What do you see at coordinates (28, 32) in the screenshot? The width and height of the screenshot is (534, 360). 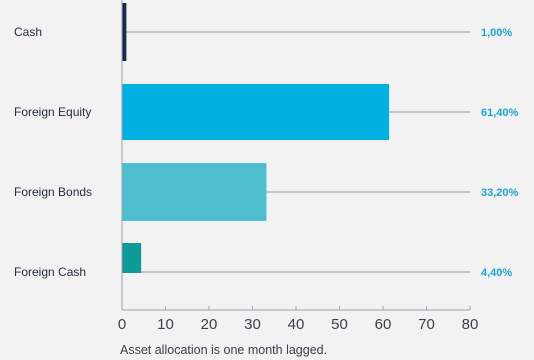 I see `category-label: Cash` at bounding box center [28, 32].